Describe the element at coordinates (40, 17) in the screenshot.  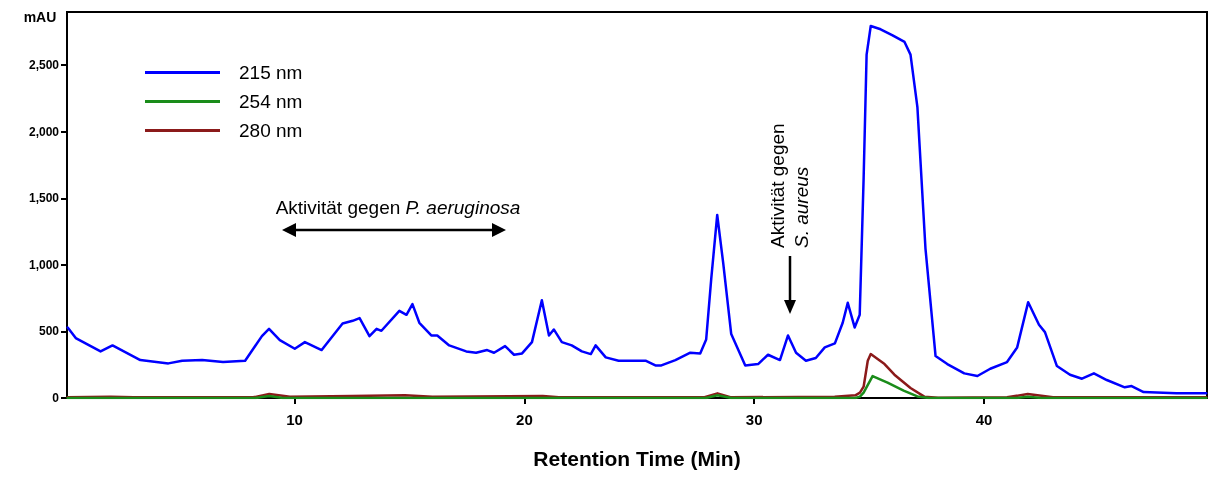
I see `y-axis-title: mAU` at that location.